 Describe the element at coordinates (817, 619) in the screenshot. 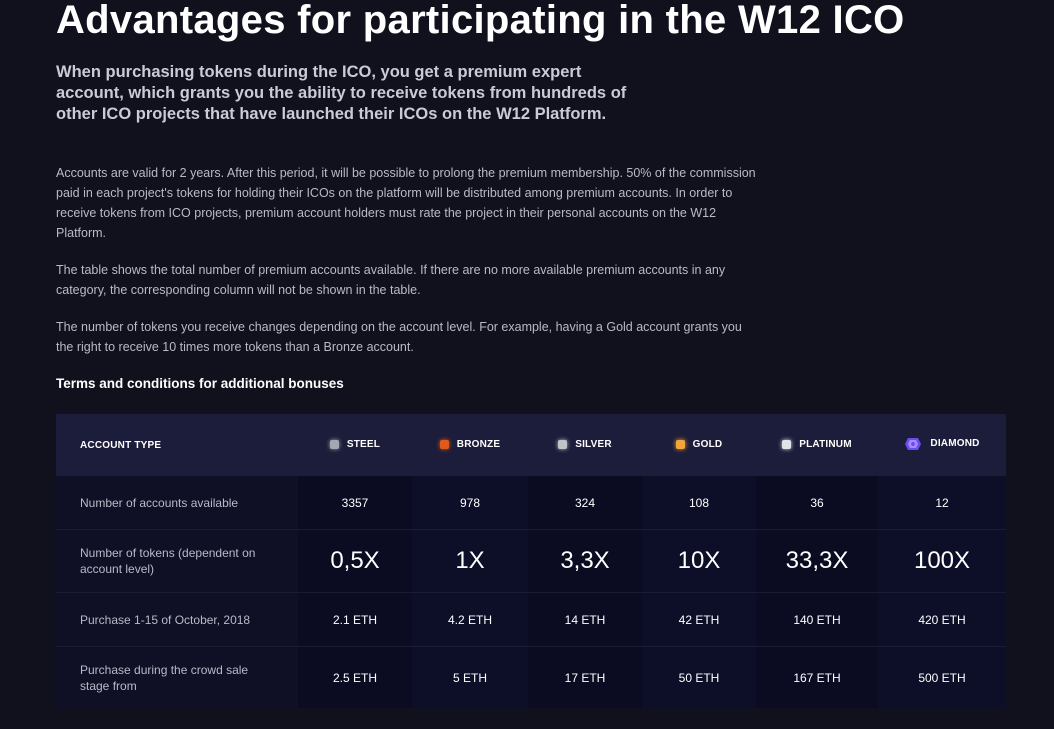

I see `table-cell: 140 ETH` at that location.